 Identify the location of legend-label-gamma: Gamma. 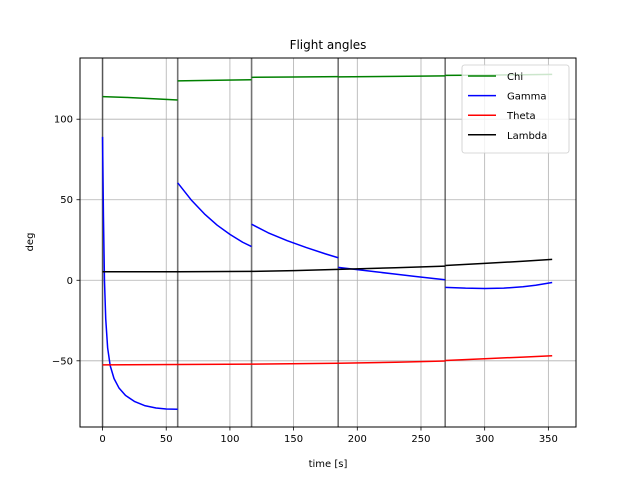
(527, 97).